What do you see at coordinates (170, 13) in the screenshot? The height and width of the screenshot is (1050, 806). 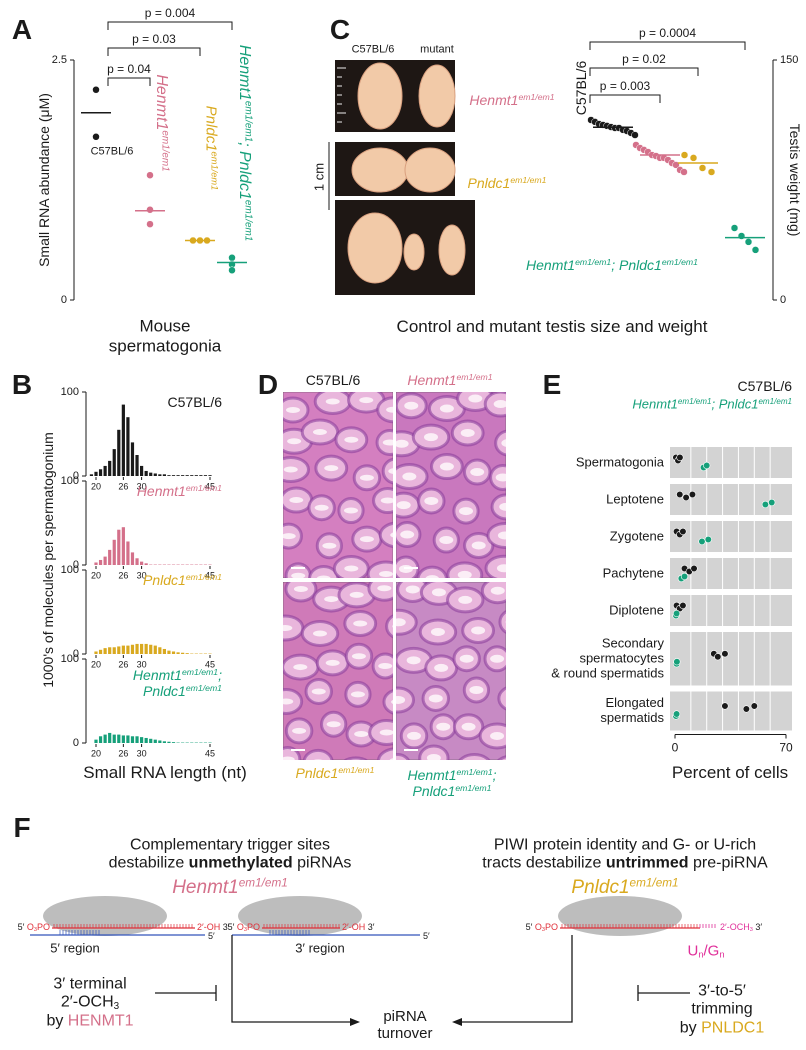 I see `p-value: p = 0.004` at bounding box center [170, 13].